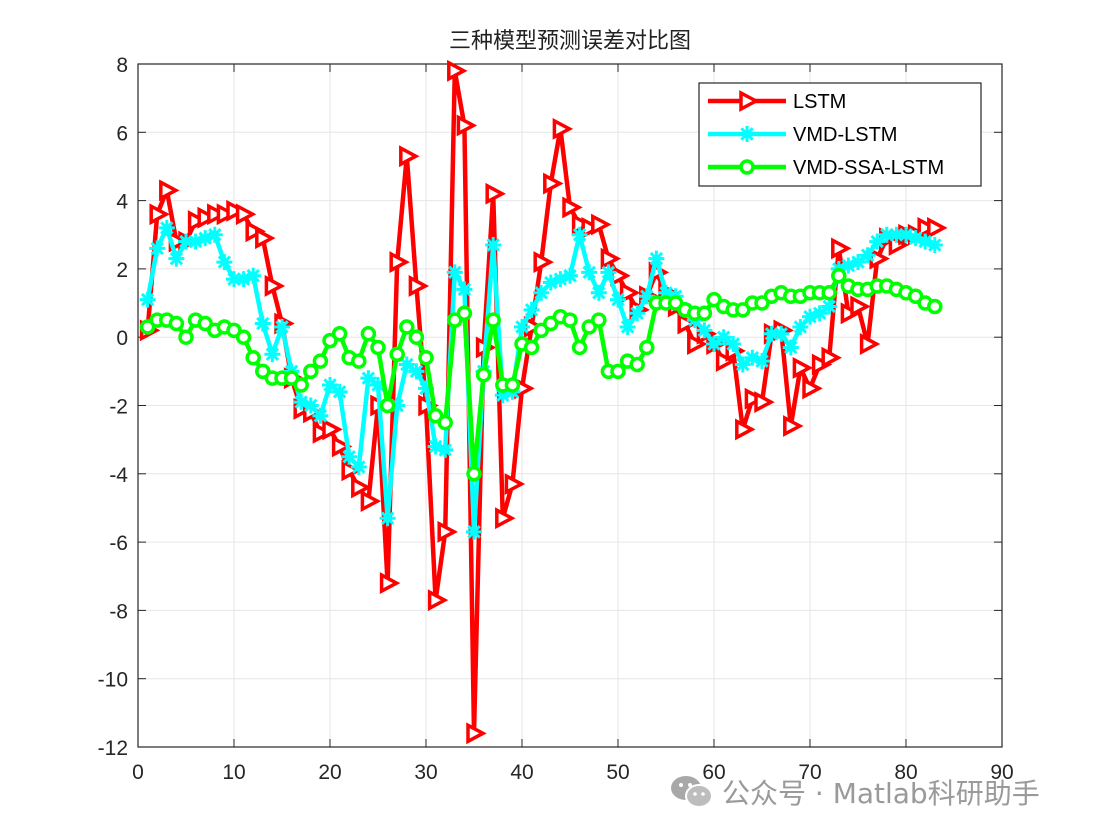 This screenshot has height=835, width=1106. I want to click on y-tick-label: -10, so click(113, 680).